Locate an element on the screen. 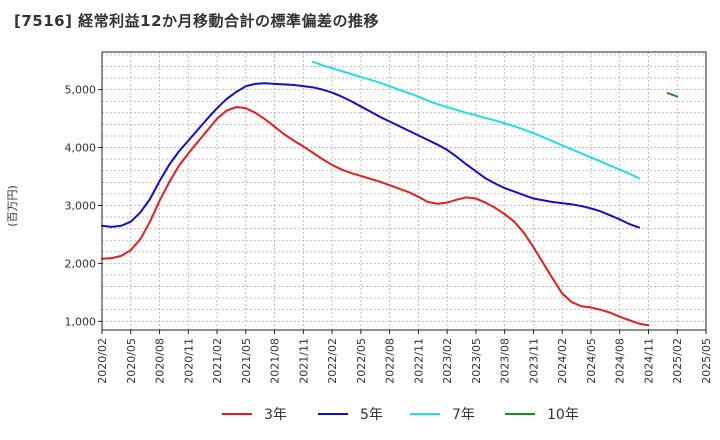 The width and height of the screenshot is (720, 440). x-tick-label: 2024/08 is located at coordinates (620, 361).